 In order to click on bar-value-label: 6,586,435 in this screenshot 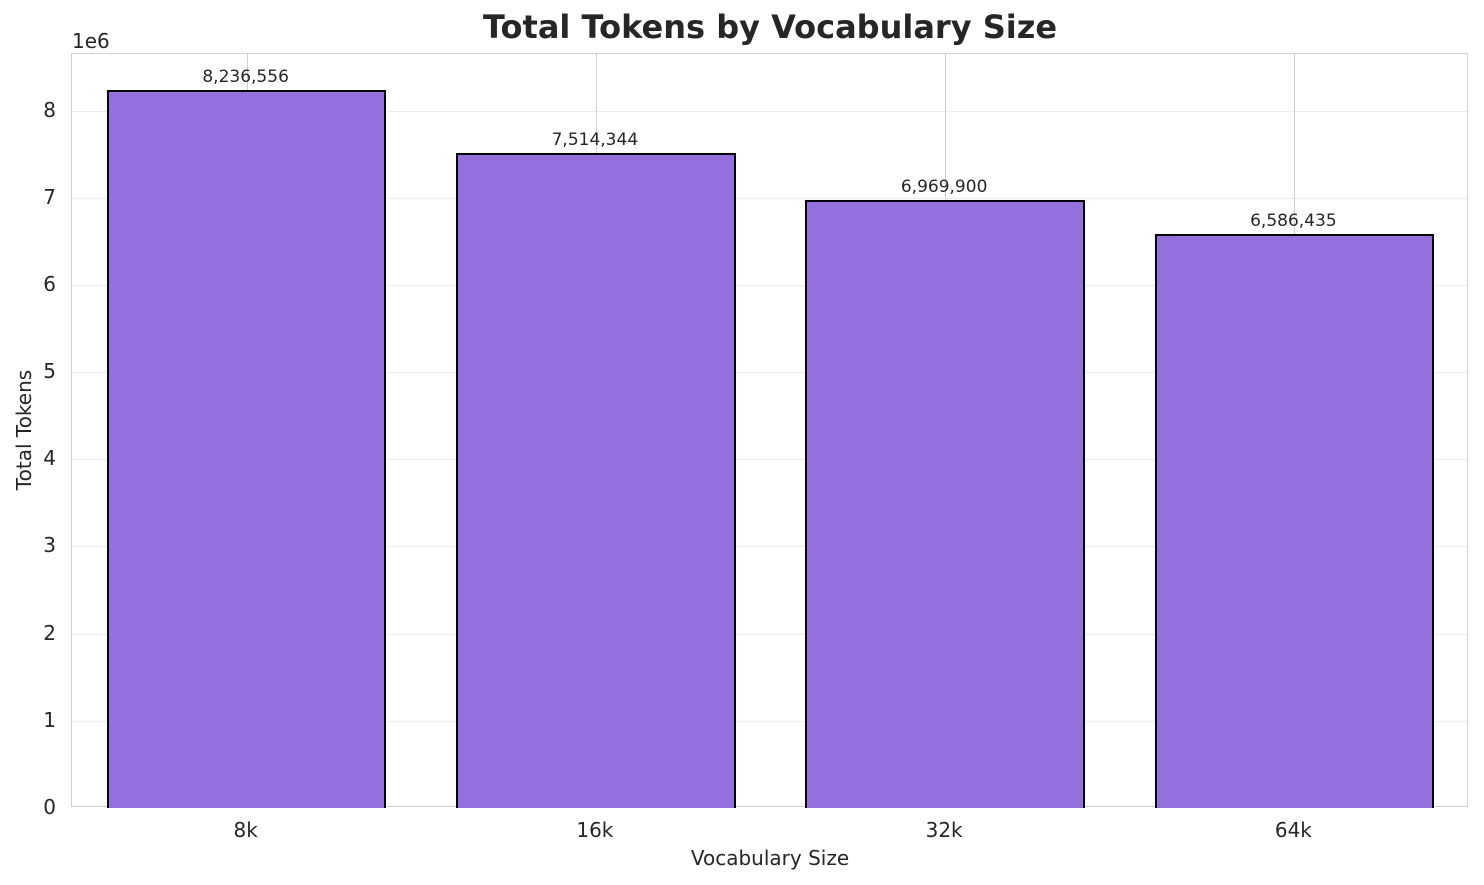, I will do `click(1293, 220)`.